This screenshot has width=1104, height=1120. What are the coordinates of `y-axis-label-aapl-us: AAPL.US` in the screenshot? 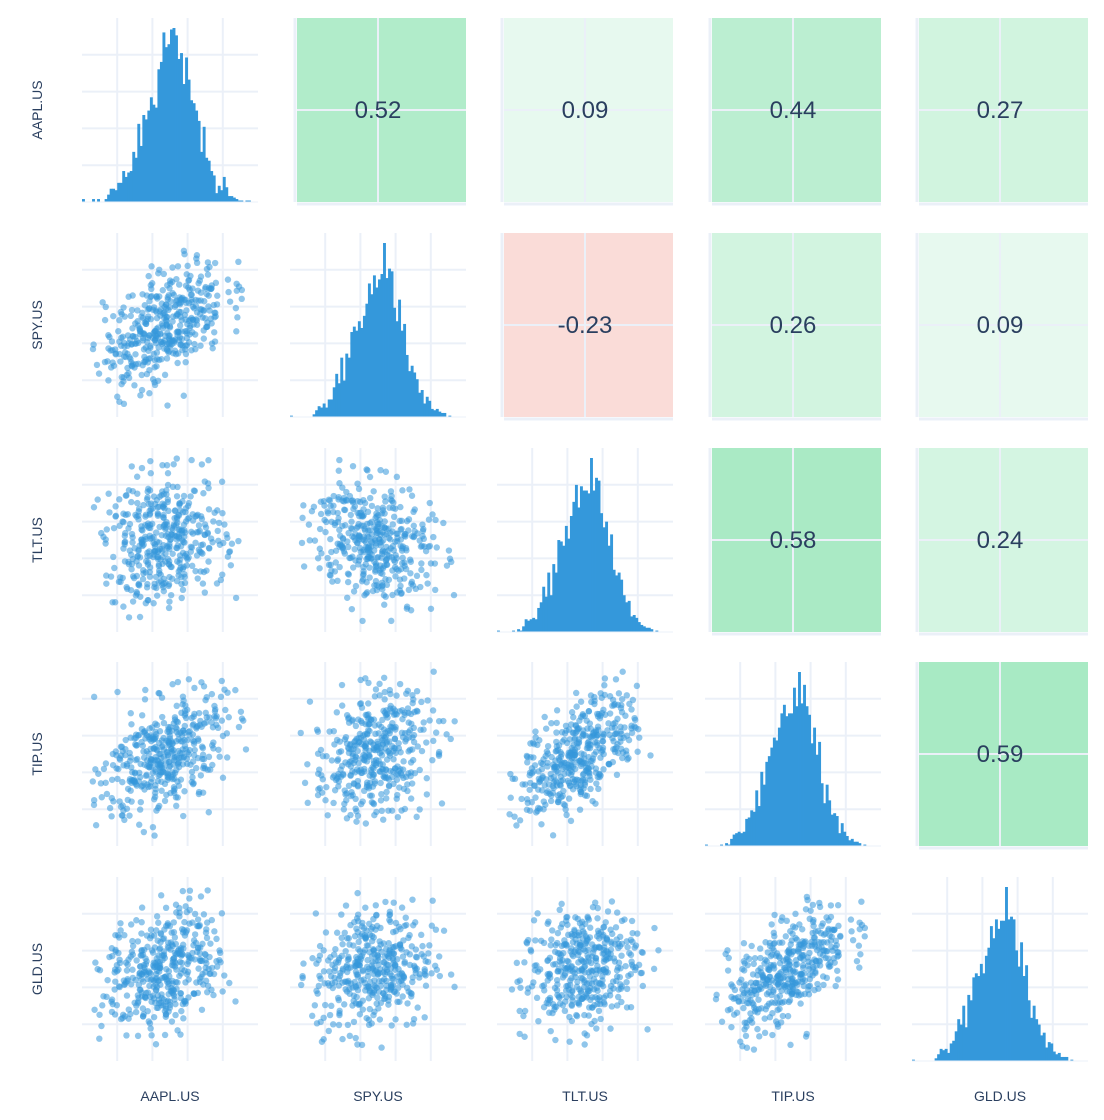 It's located at (37, 109).